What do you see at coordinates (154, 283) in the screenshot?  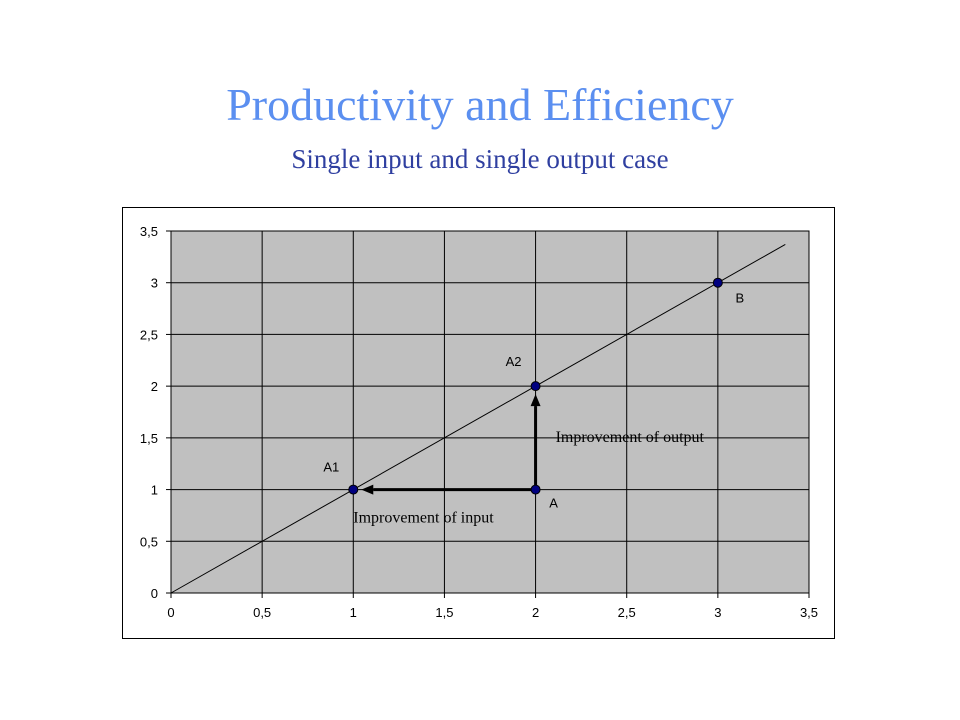 I see `y-tick-label: 3` at bounding box center [154, 283].